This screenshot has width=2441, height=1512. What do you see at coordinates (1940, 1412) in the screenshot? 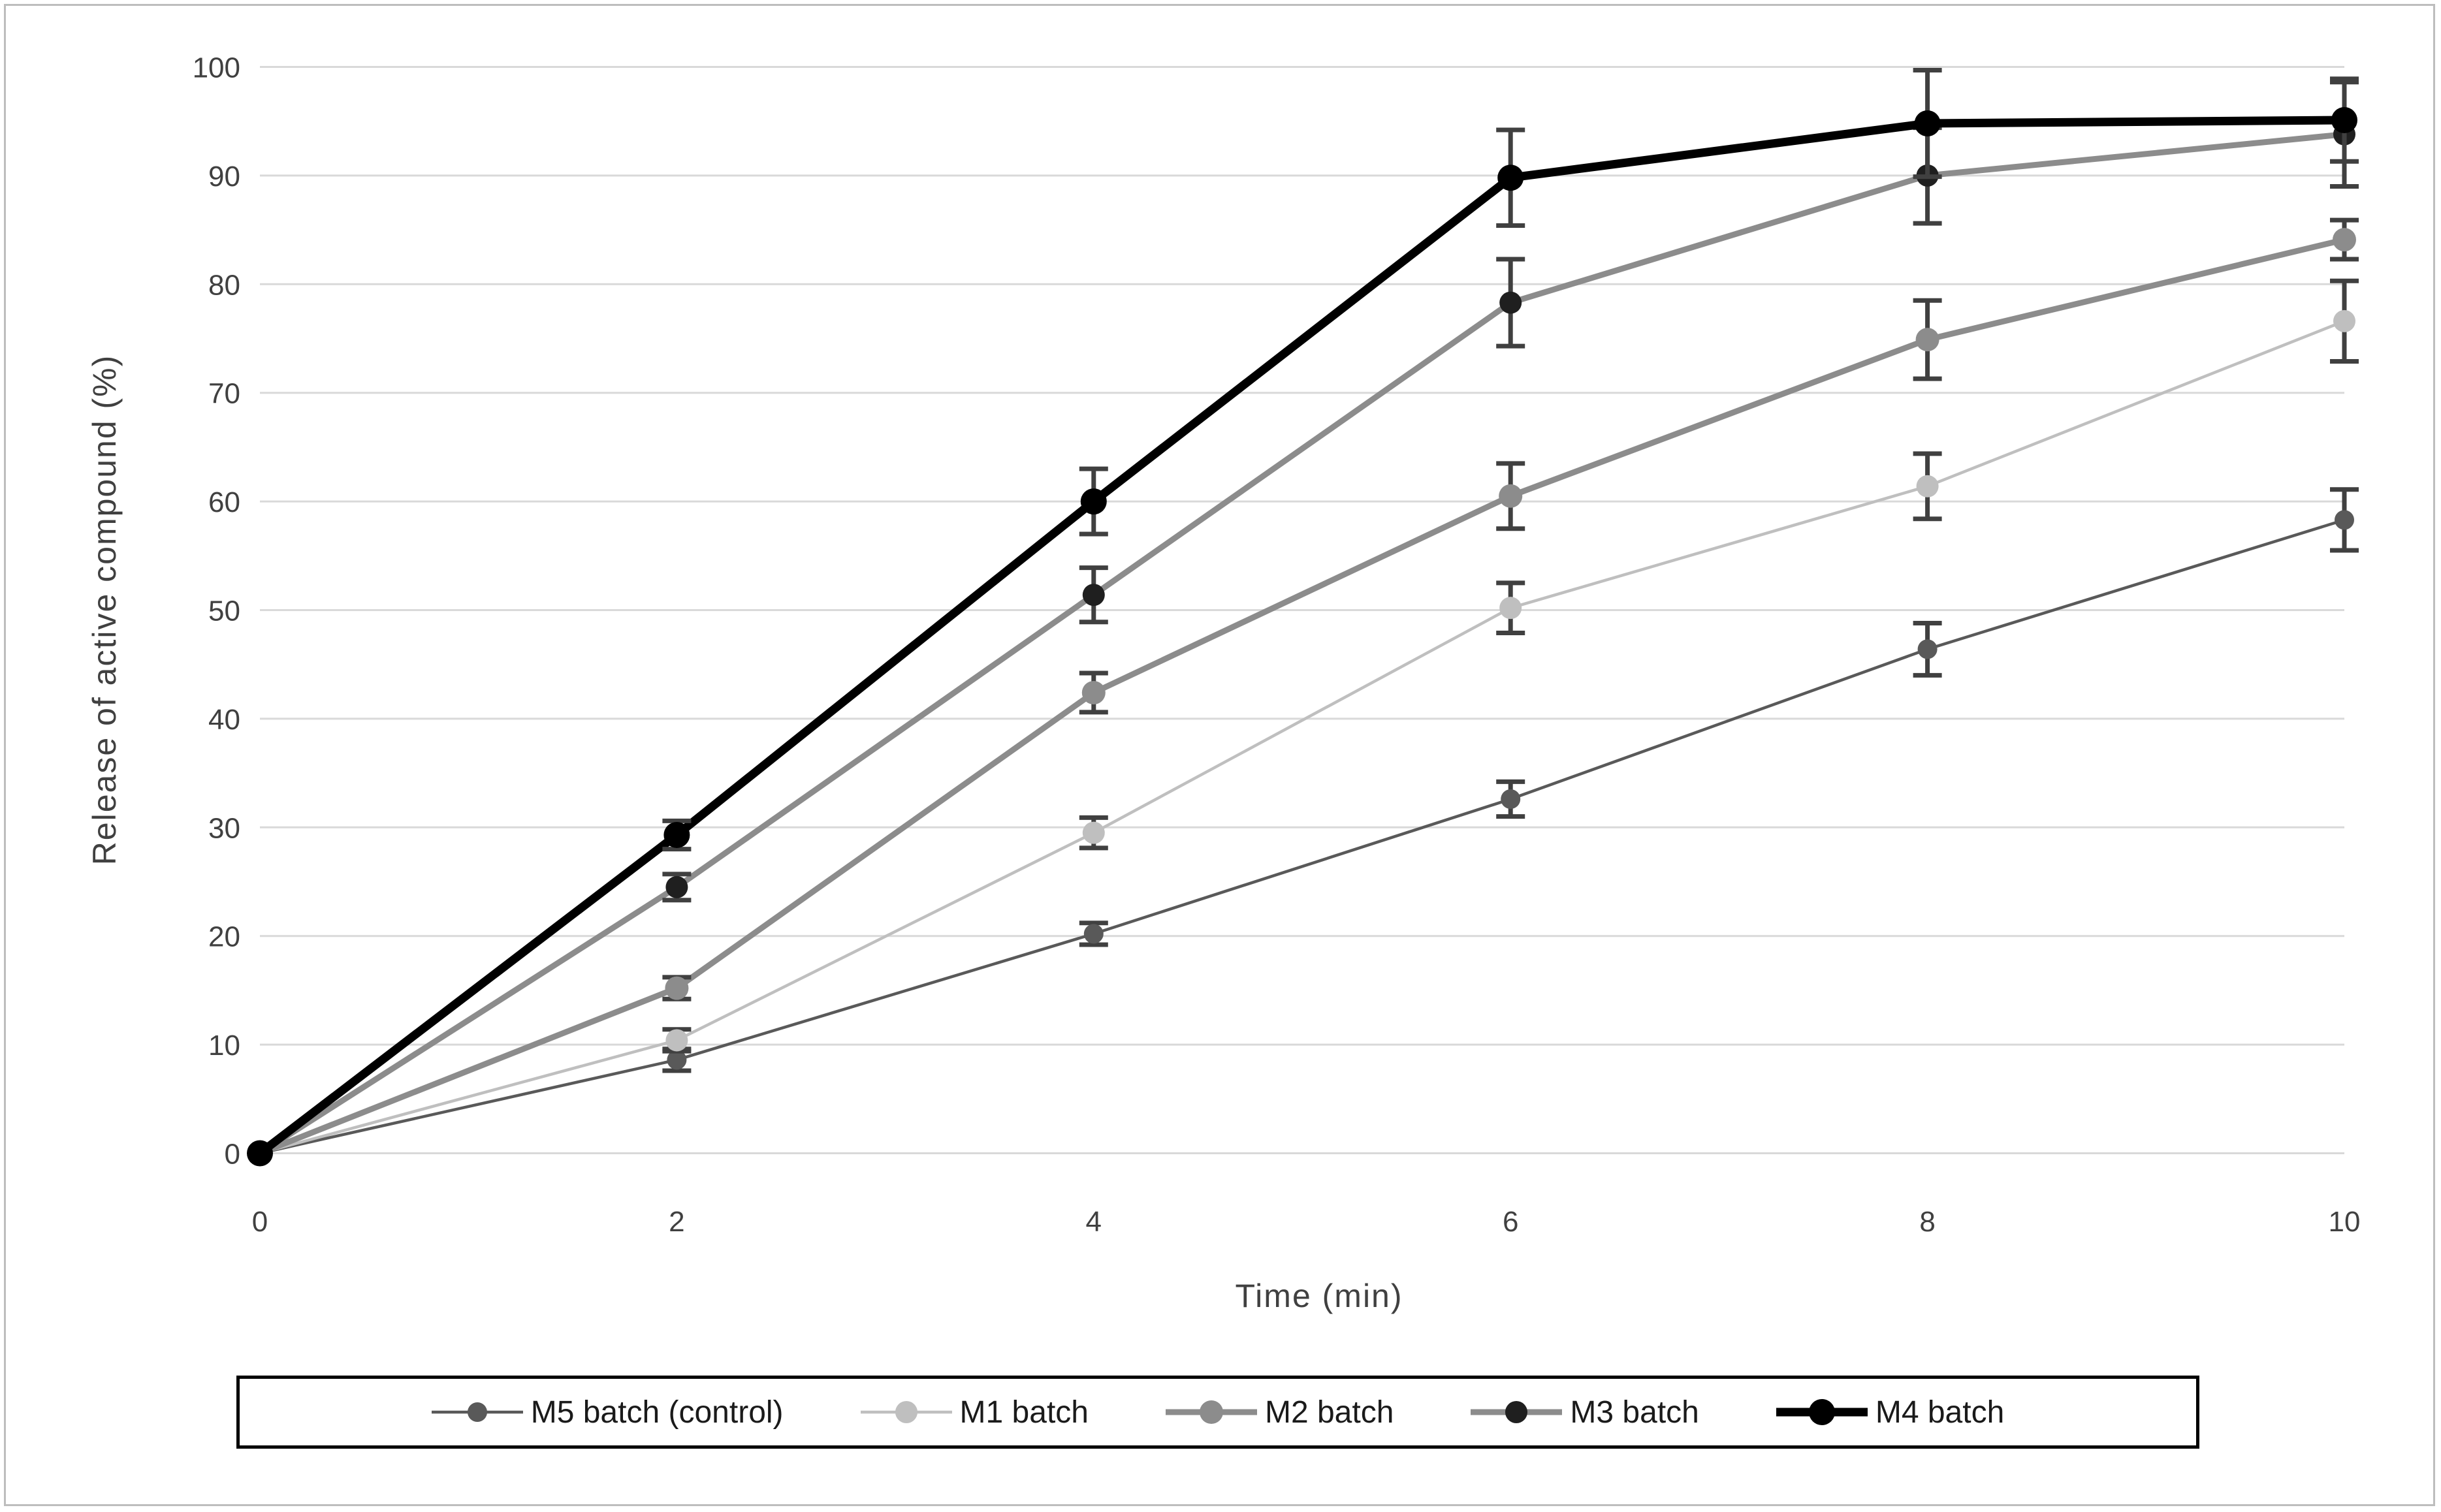
I see `legend-label: M4 batch` at bounding box center [1940, 1412].